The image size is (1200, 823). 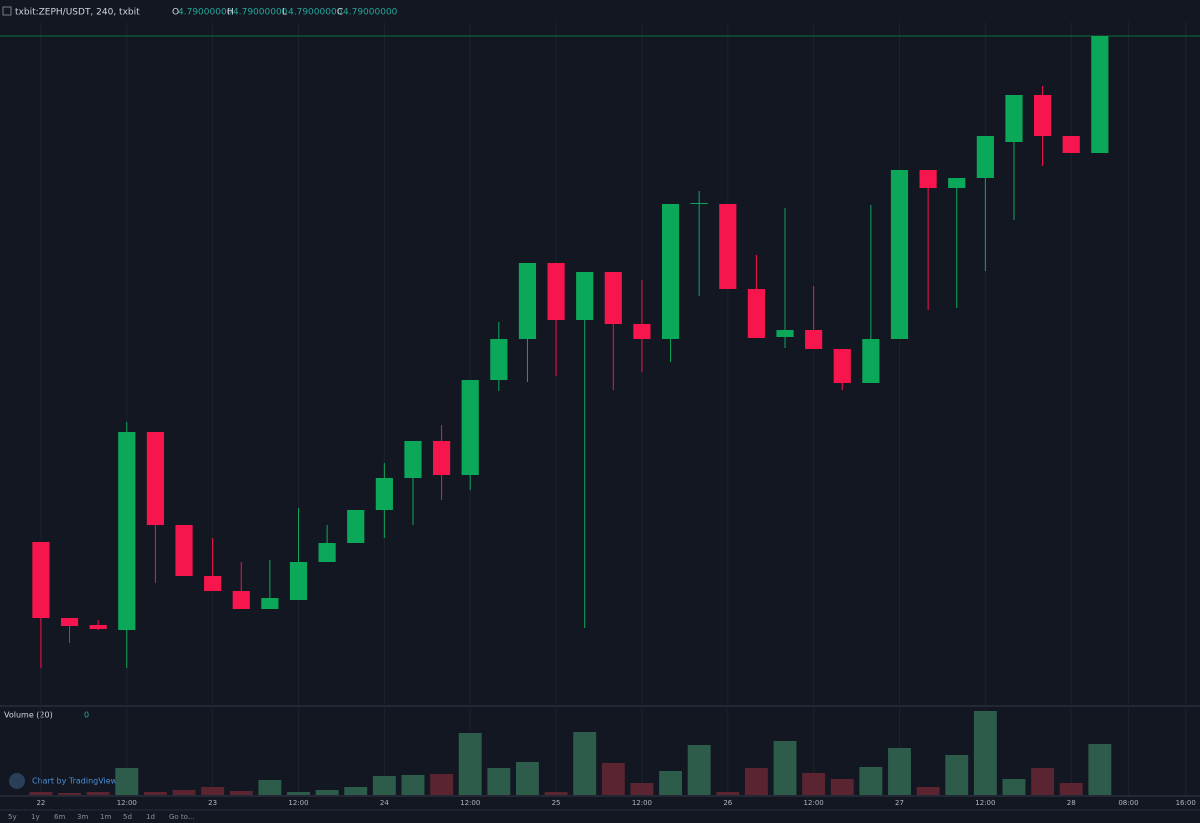 What do you see at coordinates (28, 715) in the screenshot?
I see `volume-title: Volume (20)` at bounding box center [28, 715].